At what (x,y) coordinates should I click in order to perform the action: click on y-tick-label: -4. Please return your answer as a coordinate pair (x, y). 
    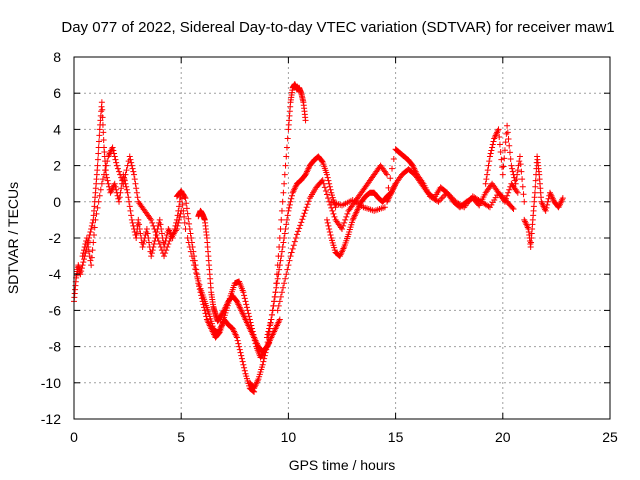
    Looking at the image, I should click on (55, 274).